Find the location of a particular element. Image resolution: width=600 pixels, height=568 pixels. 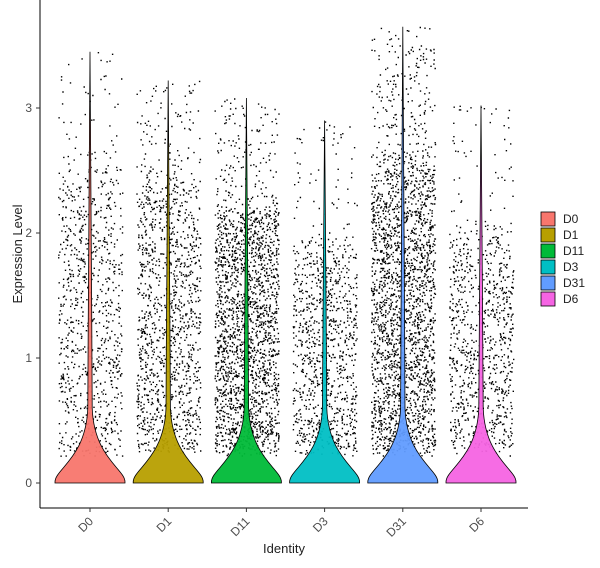

violin-D6 is located at coordinates (481, 294).